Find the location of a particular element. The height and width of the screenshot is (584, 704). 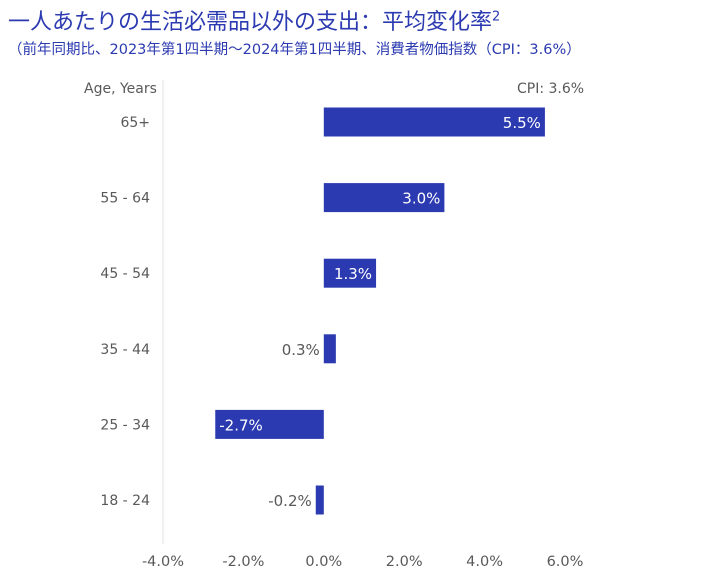

category-label: 18 - 24 is located at coordinates (125, 501).